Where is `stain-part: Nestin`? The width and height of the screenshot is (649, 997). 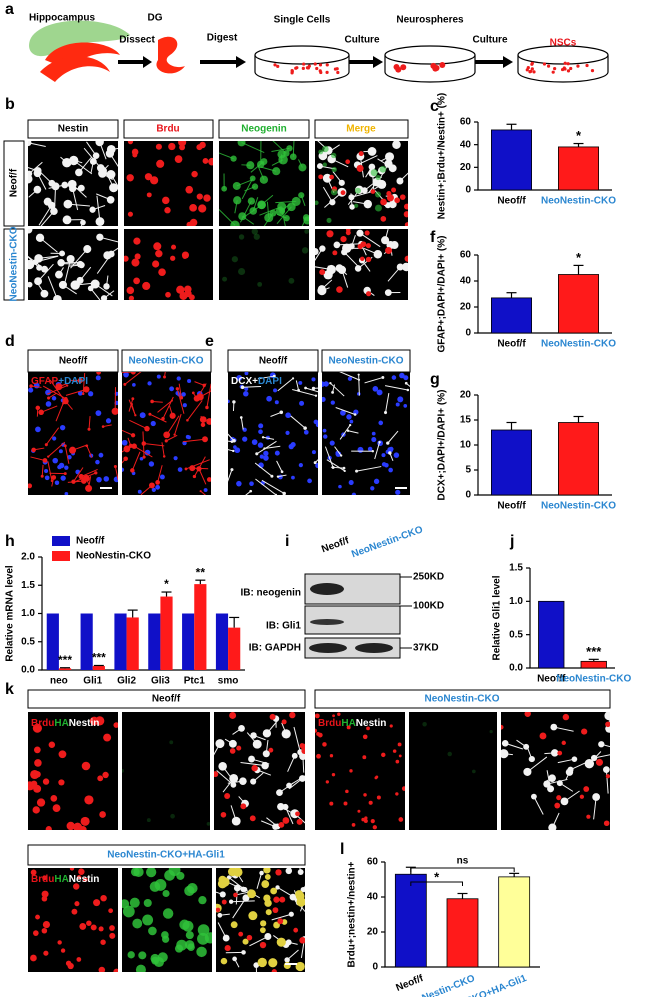
stain-part: Nestin is located at coordinates (84, 879).